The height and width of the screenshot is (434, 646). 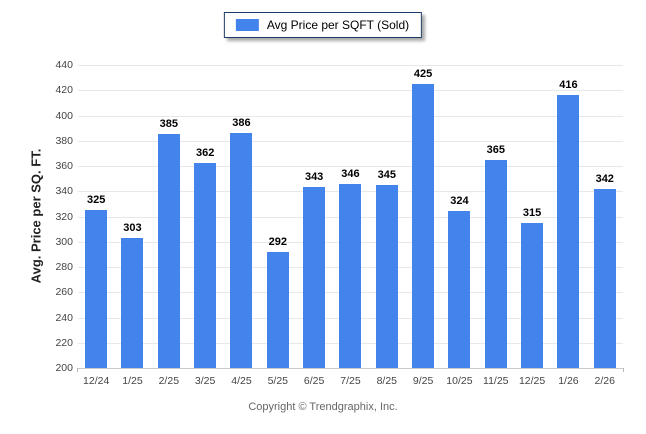 What do you see at coordinates (386, 174) in the screenshot?
I see `bar-value-label: 345` at bounding box center [386, 174].